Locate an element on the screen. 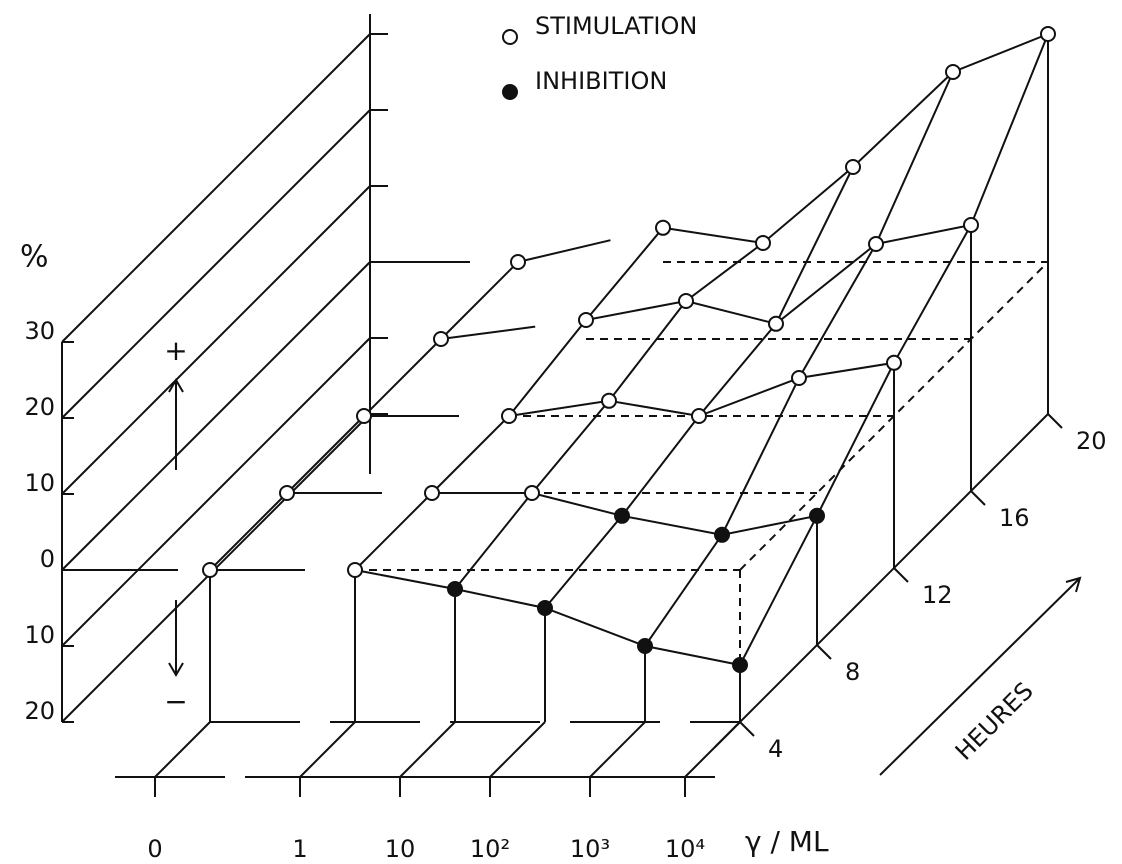  x-axis-label: γ / ML is located at coordinates (787, 841).